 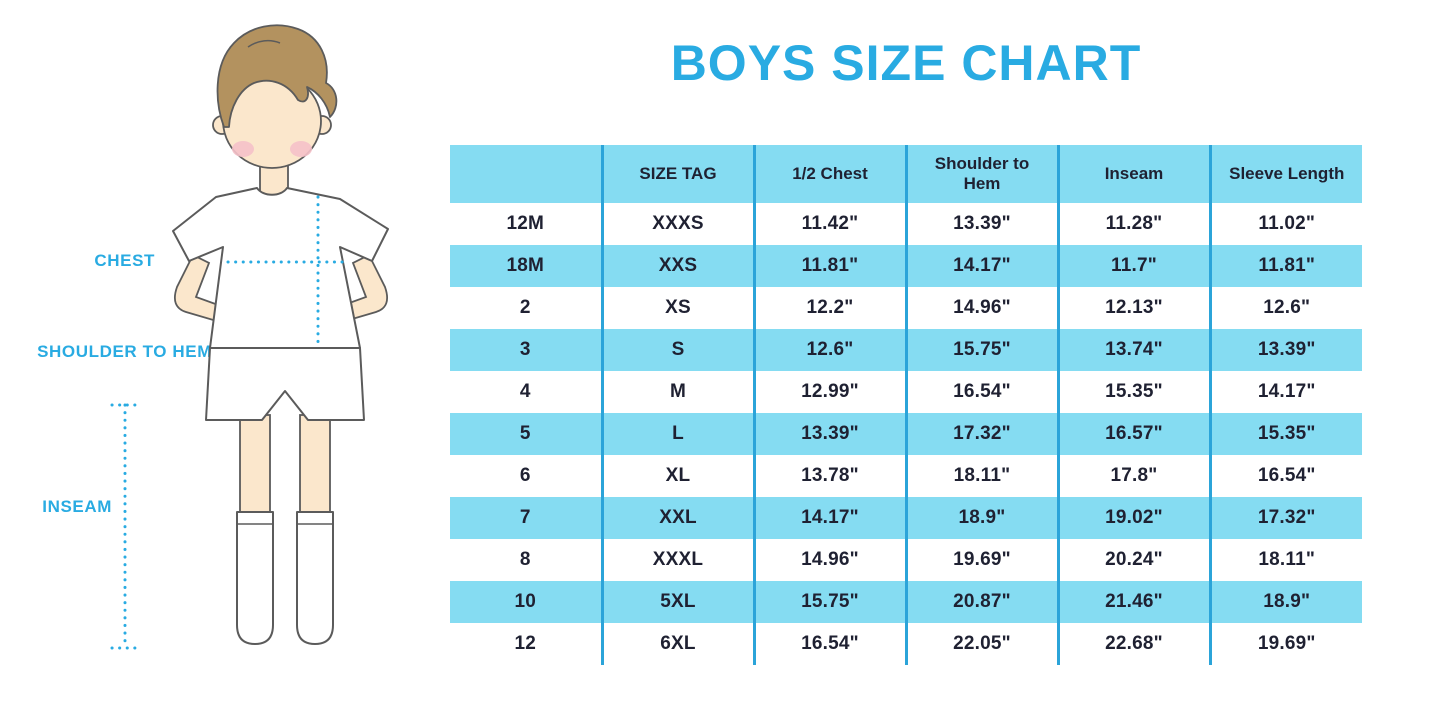 I want to click on table-row: 8 XXXL 14.96" 19.69" 20.24" 18.11", so click(x=906, y=560).